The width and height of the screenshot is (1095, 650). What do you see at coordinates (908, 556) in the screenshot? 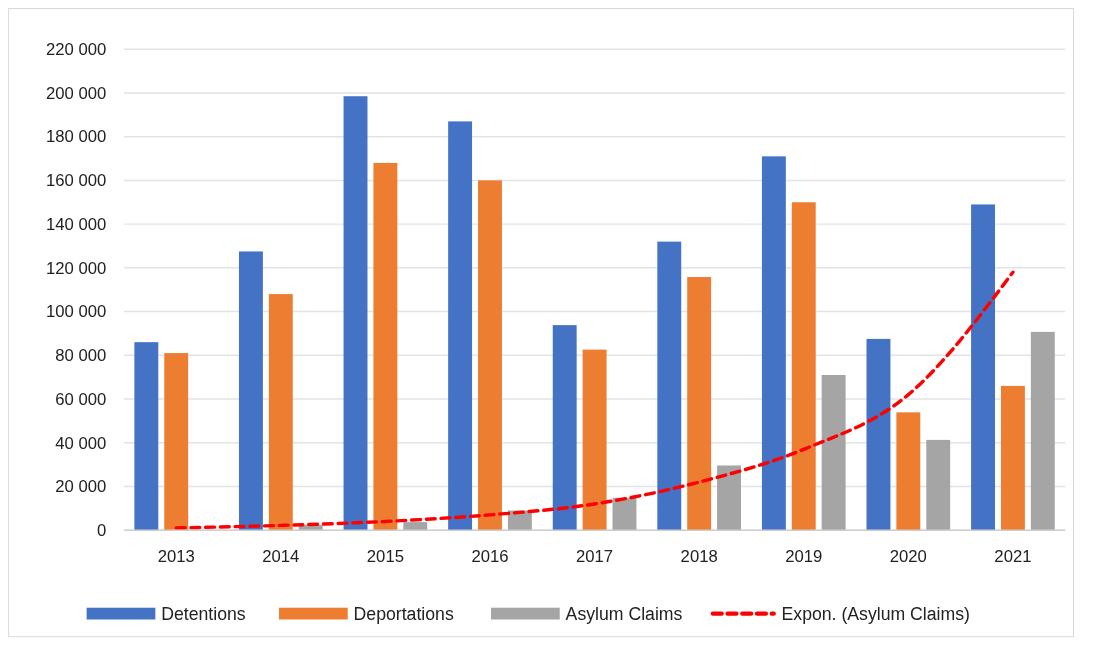
I see `x-tick-label: 2020` at bounding box center [908, 556].